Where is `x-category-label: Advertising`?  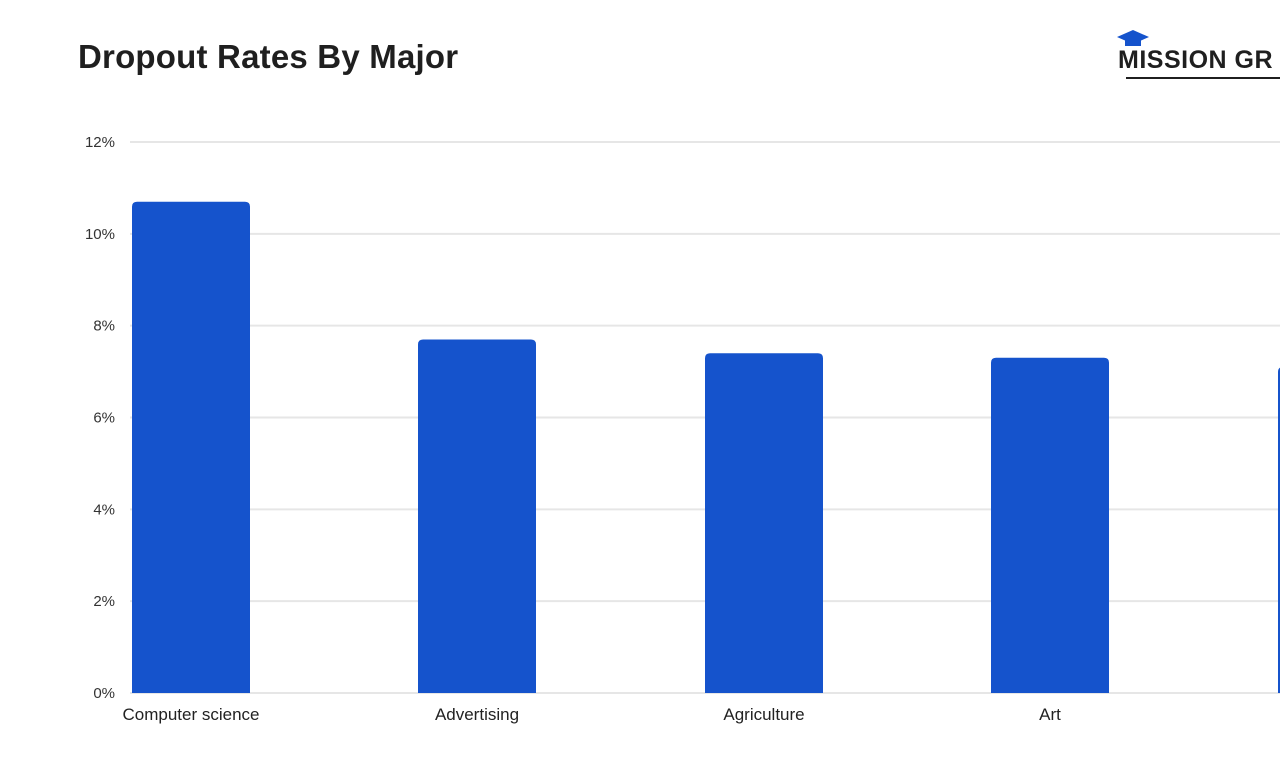
x-category-label: Advertising is located at coordinates (477, 714).